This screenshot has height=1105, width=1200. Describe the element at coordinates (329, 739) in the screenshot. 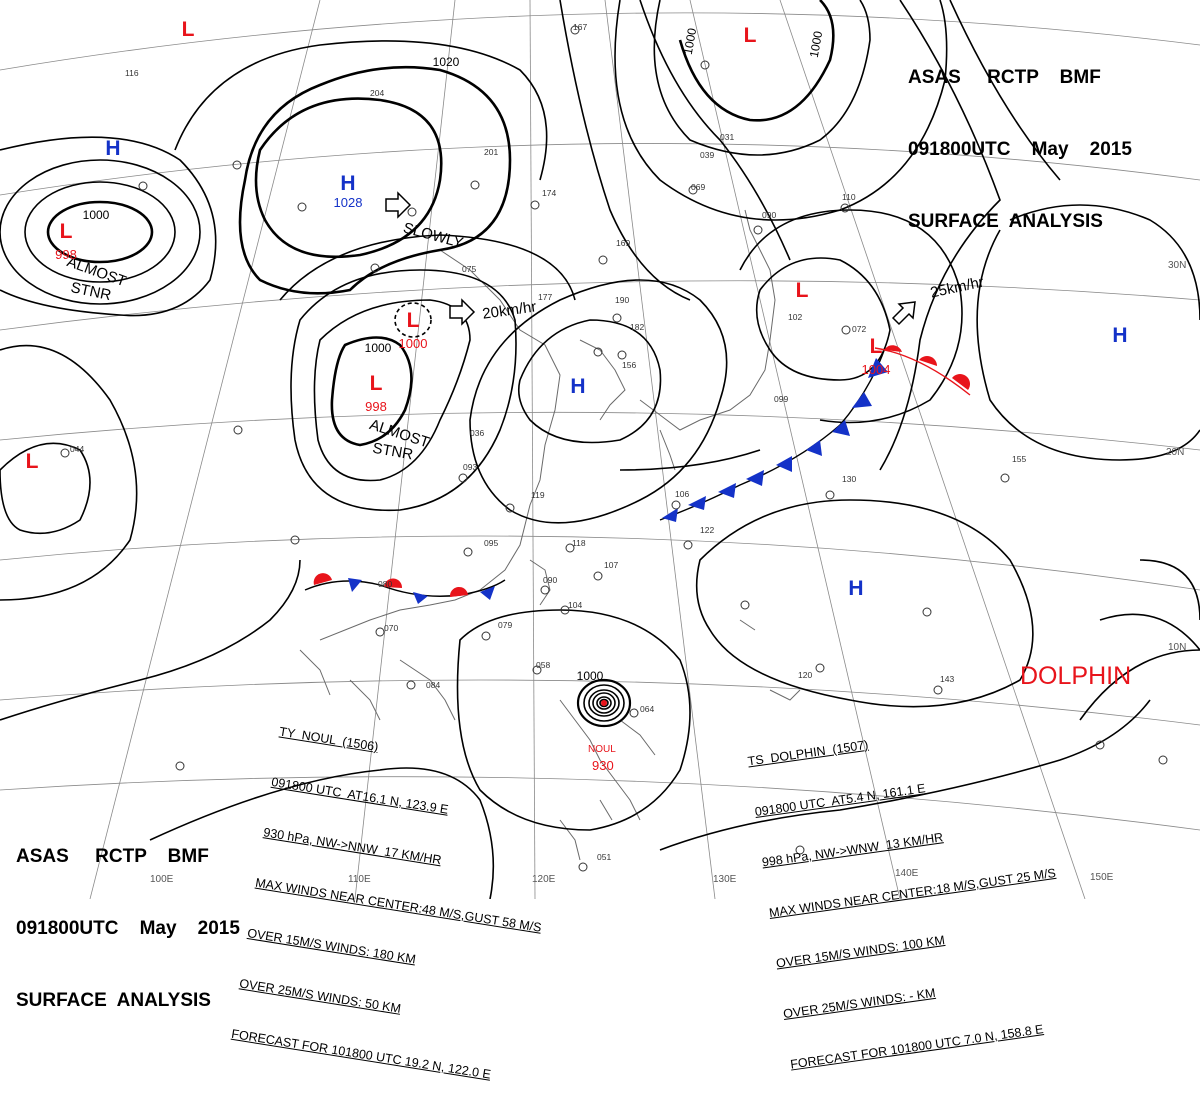

I see `noul-title: TY NOUL (1506)` at that location.